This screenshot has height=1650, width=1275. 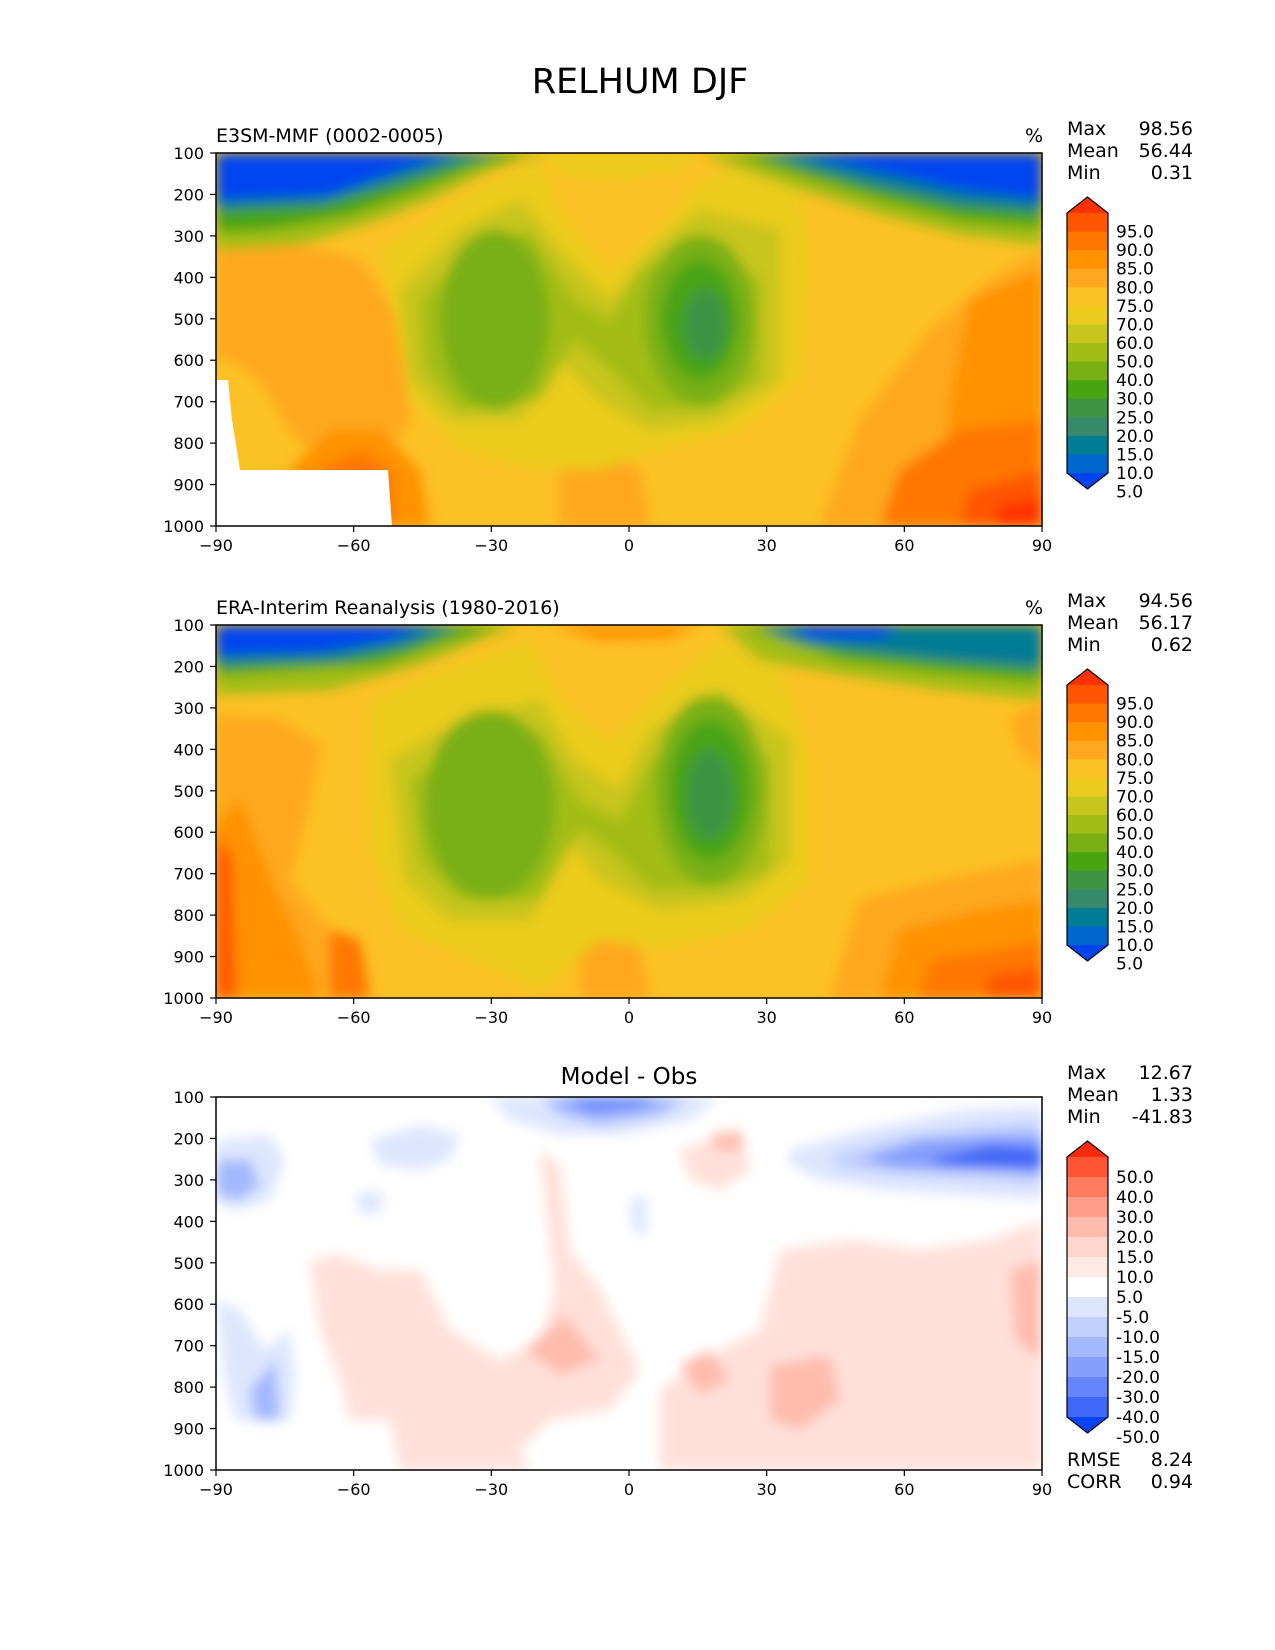 I want to click on panel-obs-x-ticks: −90 −60 −30 0 30 60 90, so click(x=625, y=1012).